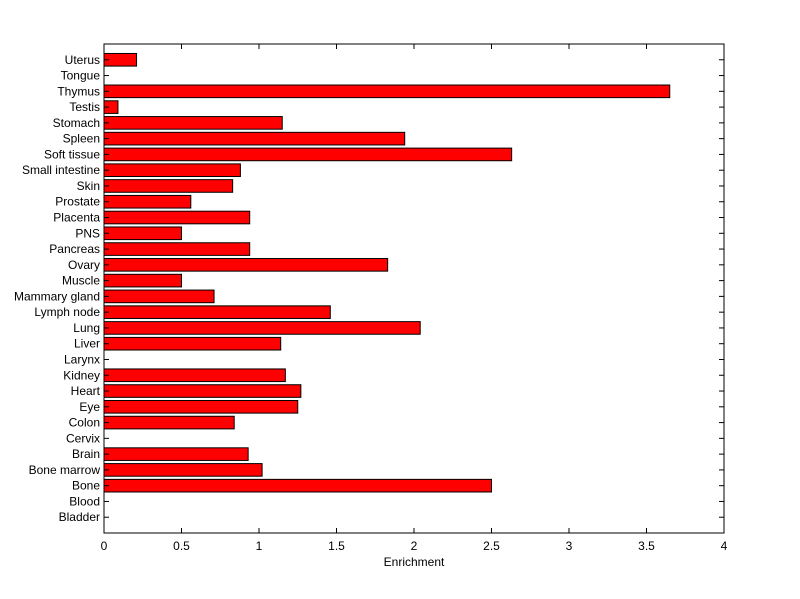 This screenshot has height=599, width=800. Describe the element at coordinates (84, 501) in the screenshot. I see `y-tick-label: Blood` at that location.